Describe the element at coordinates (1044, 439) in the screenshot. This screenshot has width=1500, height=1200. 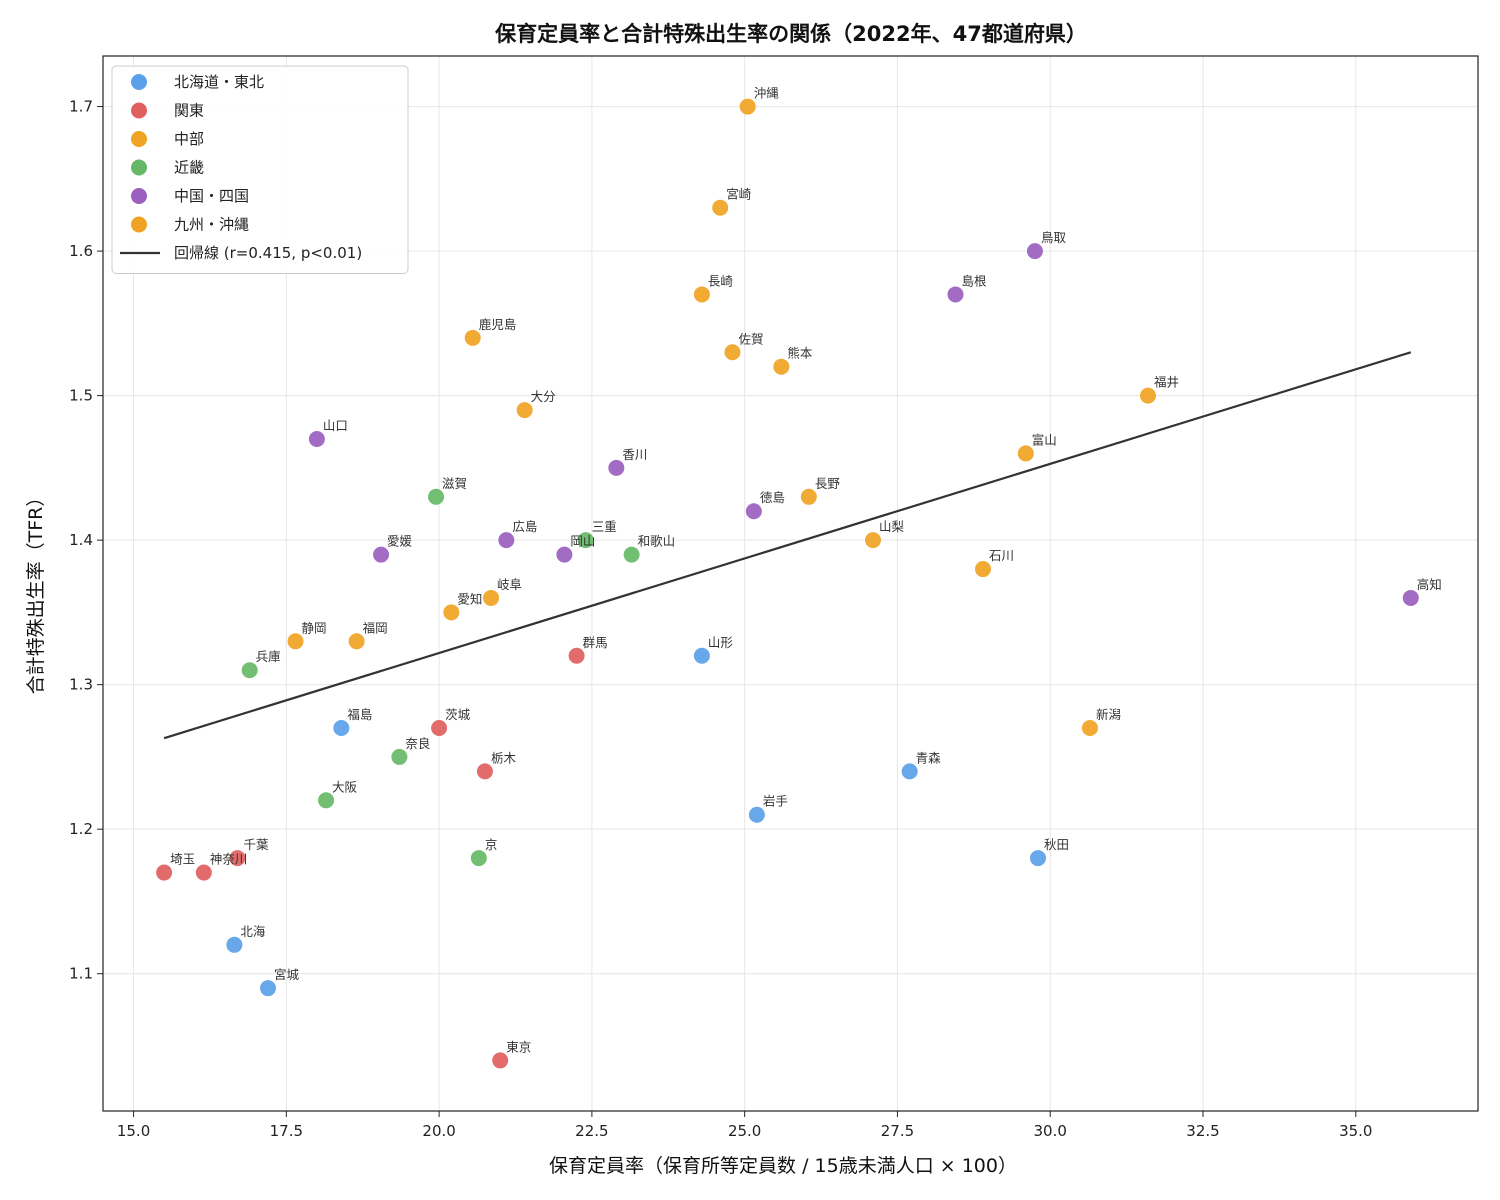
I see `point-label: 富山` at that location.